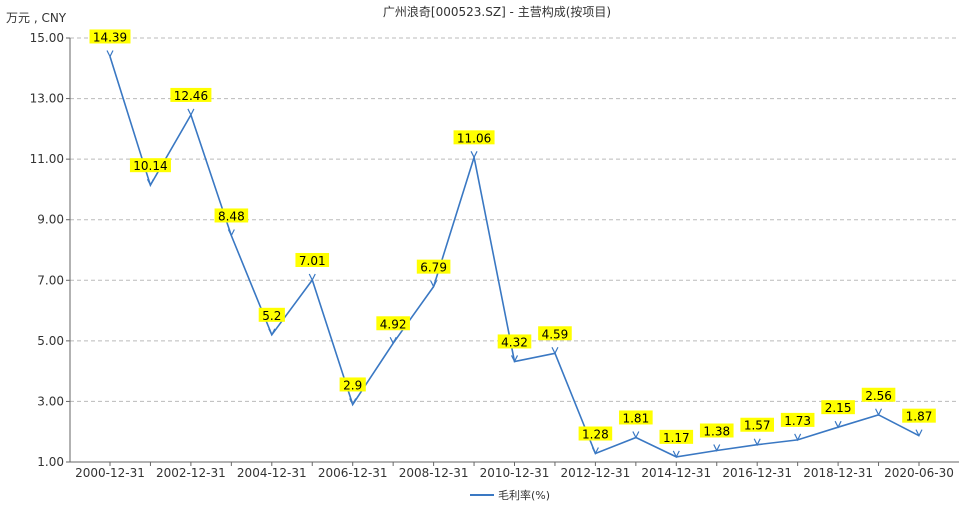  Describe the element at coordinates (497, 11) in the screenshot. I see `chart-title: 广州浪奇[000523.SZ] - 主营构成(按项目)` at that location.